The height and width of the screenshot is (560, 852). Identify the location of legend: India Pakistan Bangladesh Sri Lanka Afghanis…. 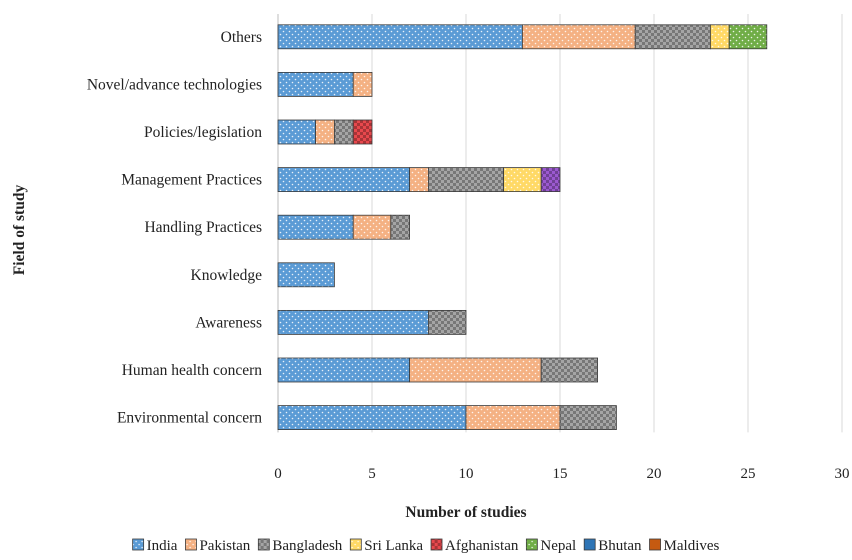
(426, 546).